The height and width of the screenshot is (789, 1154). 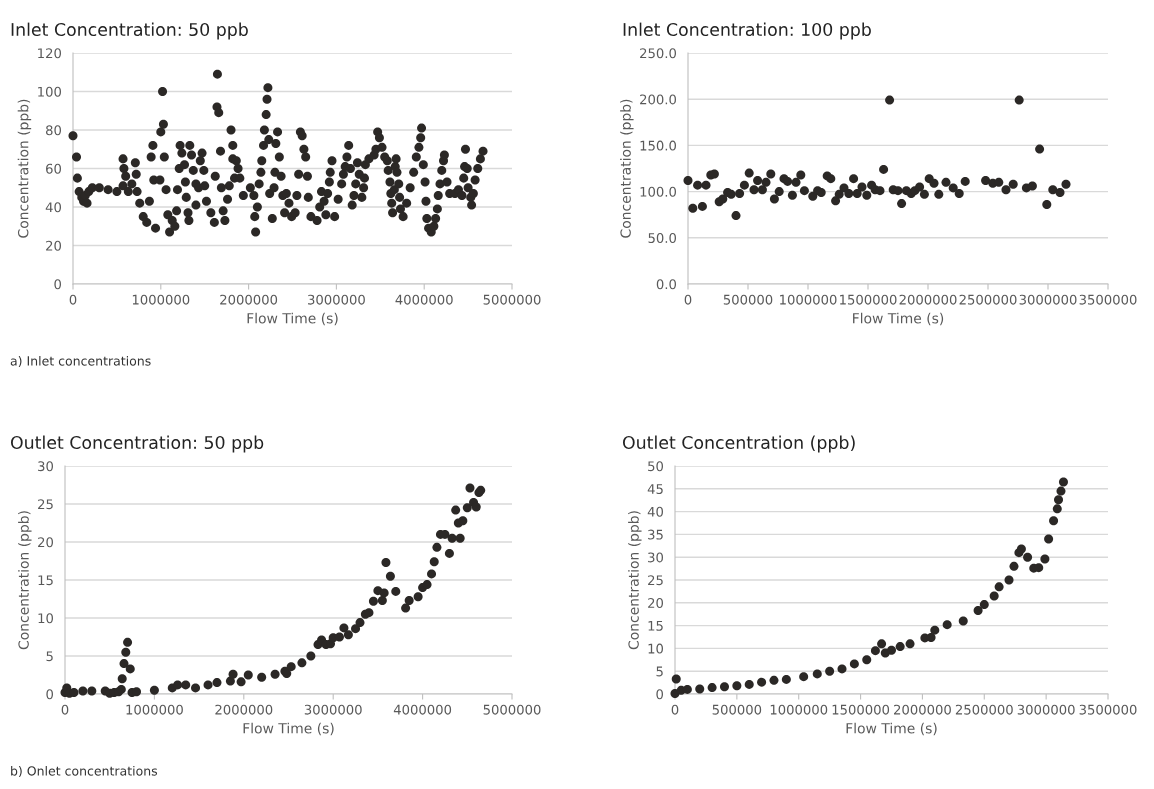 I want to click on y-tick-label: 60, so click(x=54, y=168).